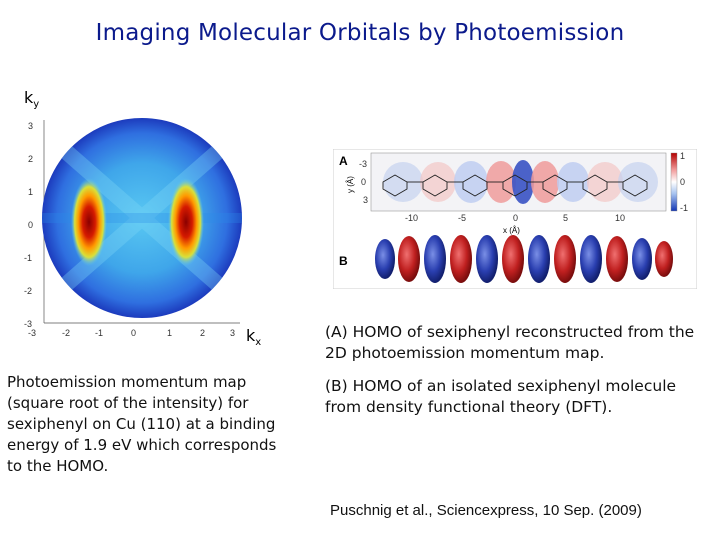  I want to click on panel-a-x-tick: -10, so click(411, 218).